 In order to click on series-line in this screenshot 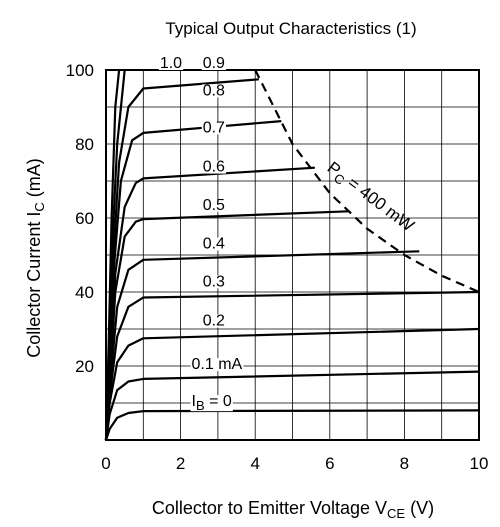, I will do `click(112, 255)`.